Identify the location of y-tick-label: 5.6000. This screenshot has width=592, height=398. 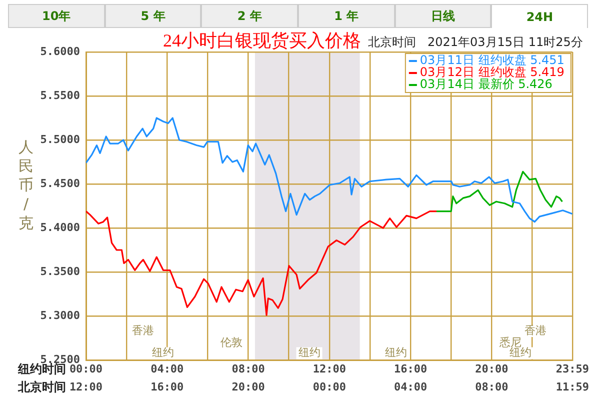
(60, 51).